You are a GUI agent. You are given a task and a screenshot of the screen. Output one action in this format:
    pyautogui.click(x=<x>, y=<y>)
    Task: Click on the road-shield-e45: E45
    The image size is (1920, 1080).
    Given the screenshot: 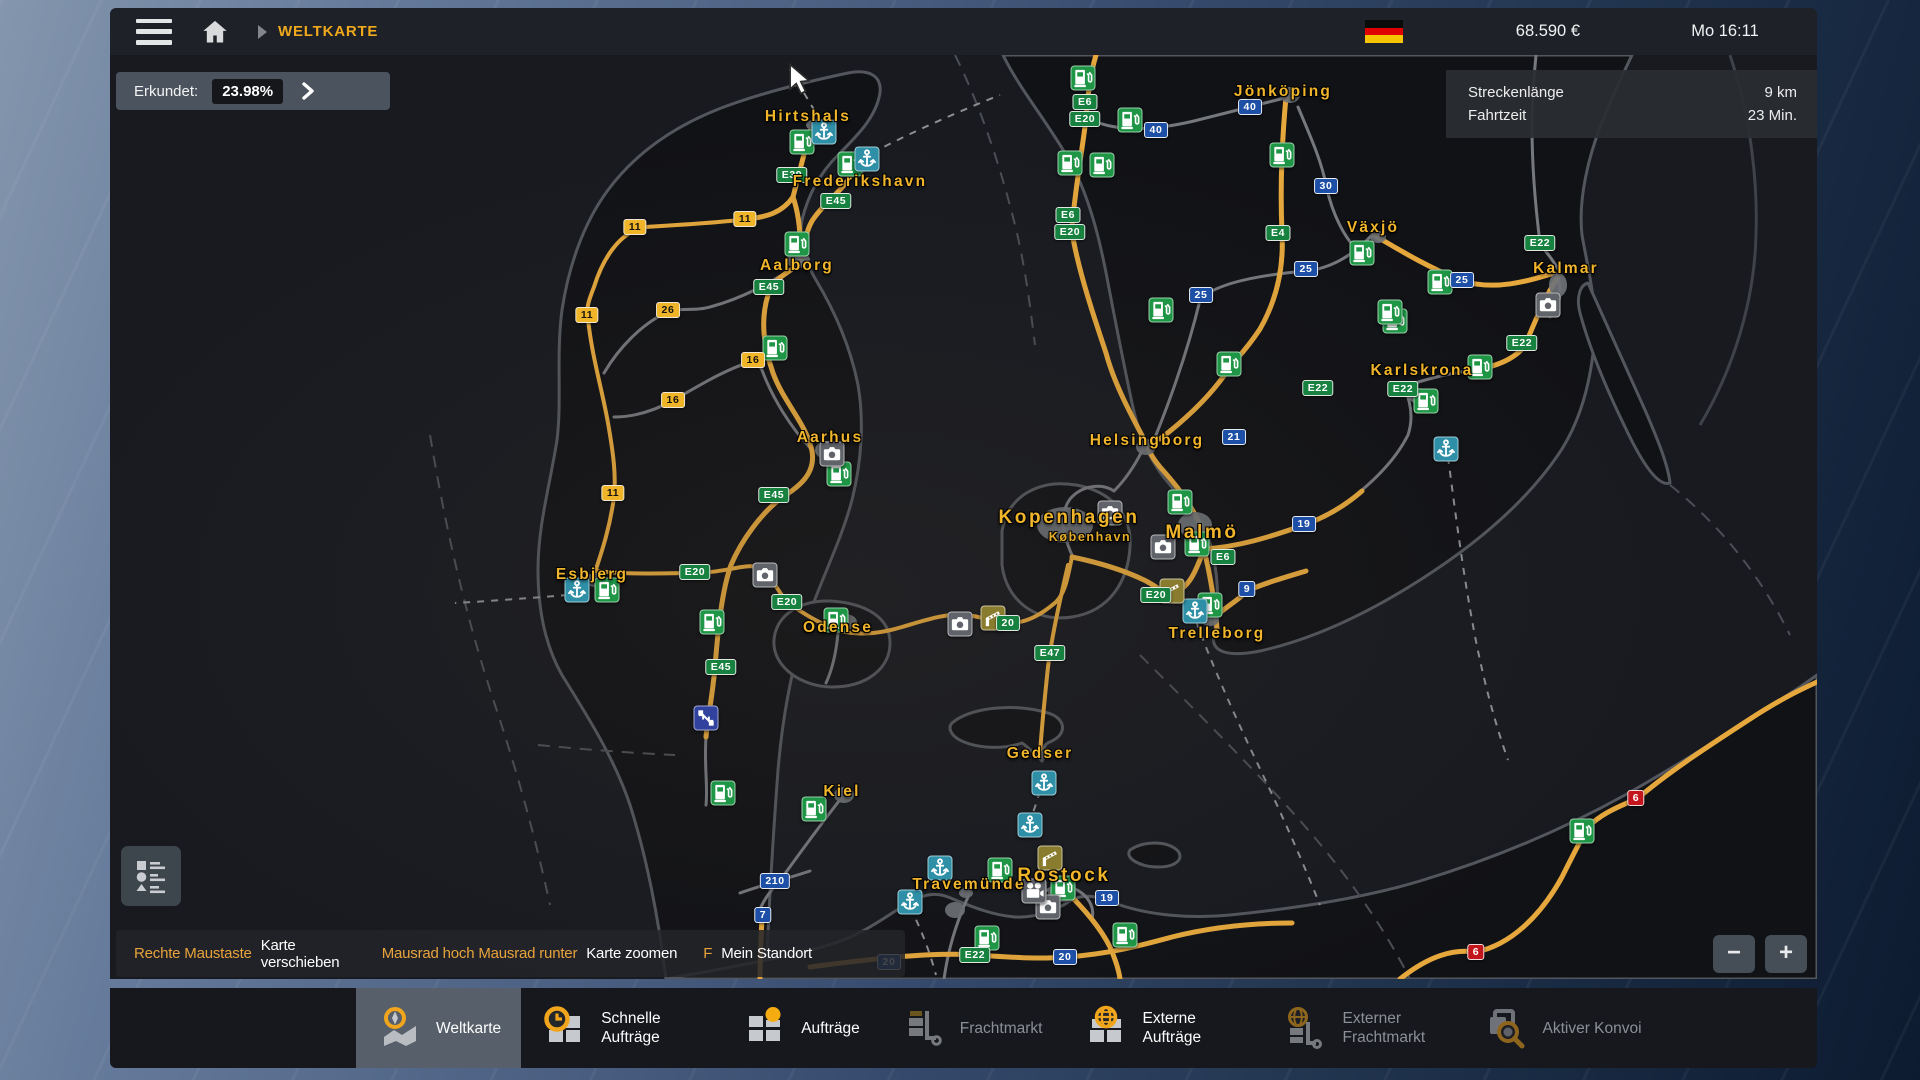 What is the action you would take?
    pyautogui.click(x=836, y=201)
    